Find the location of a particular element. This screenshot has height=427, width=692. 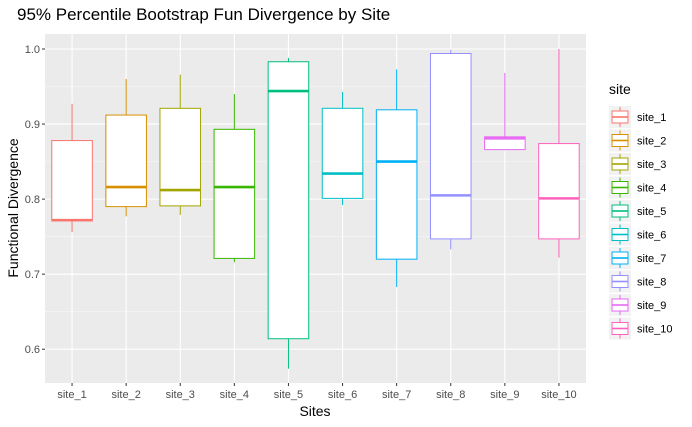

x-tick-label: site_1 is located at coordinates (71, 395).